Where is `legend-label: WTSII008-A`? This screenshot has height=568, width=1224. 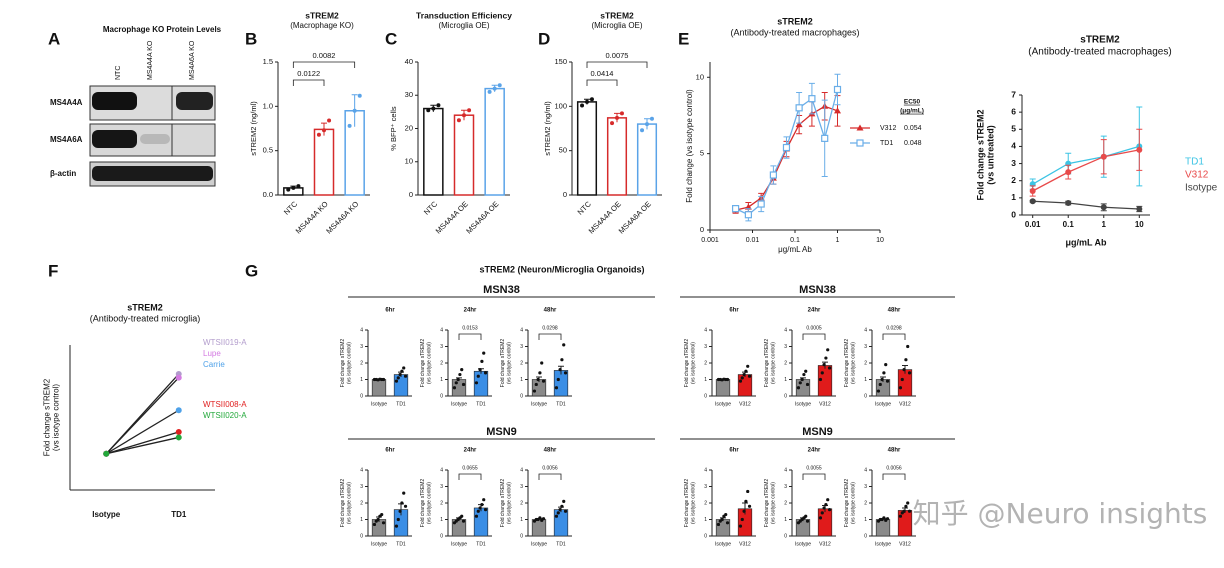 legend-label: WTSII008-A is located at coordinates (225, 404).